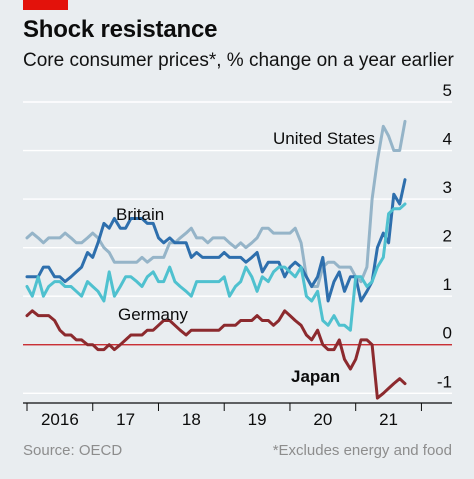 The height and width of the screenshot is (479, 474). I want to click on series-label-germany: Germany, so click(153, 314).